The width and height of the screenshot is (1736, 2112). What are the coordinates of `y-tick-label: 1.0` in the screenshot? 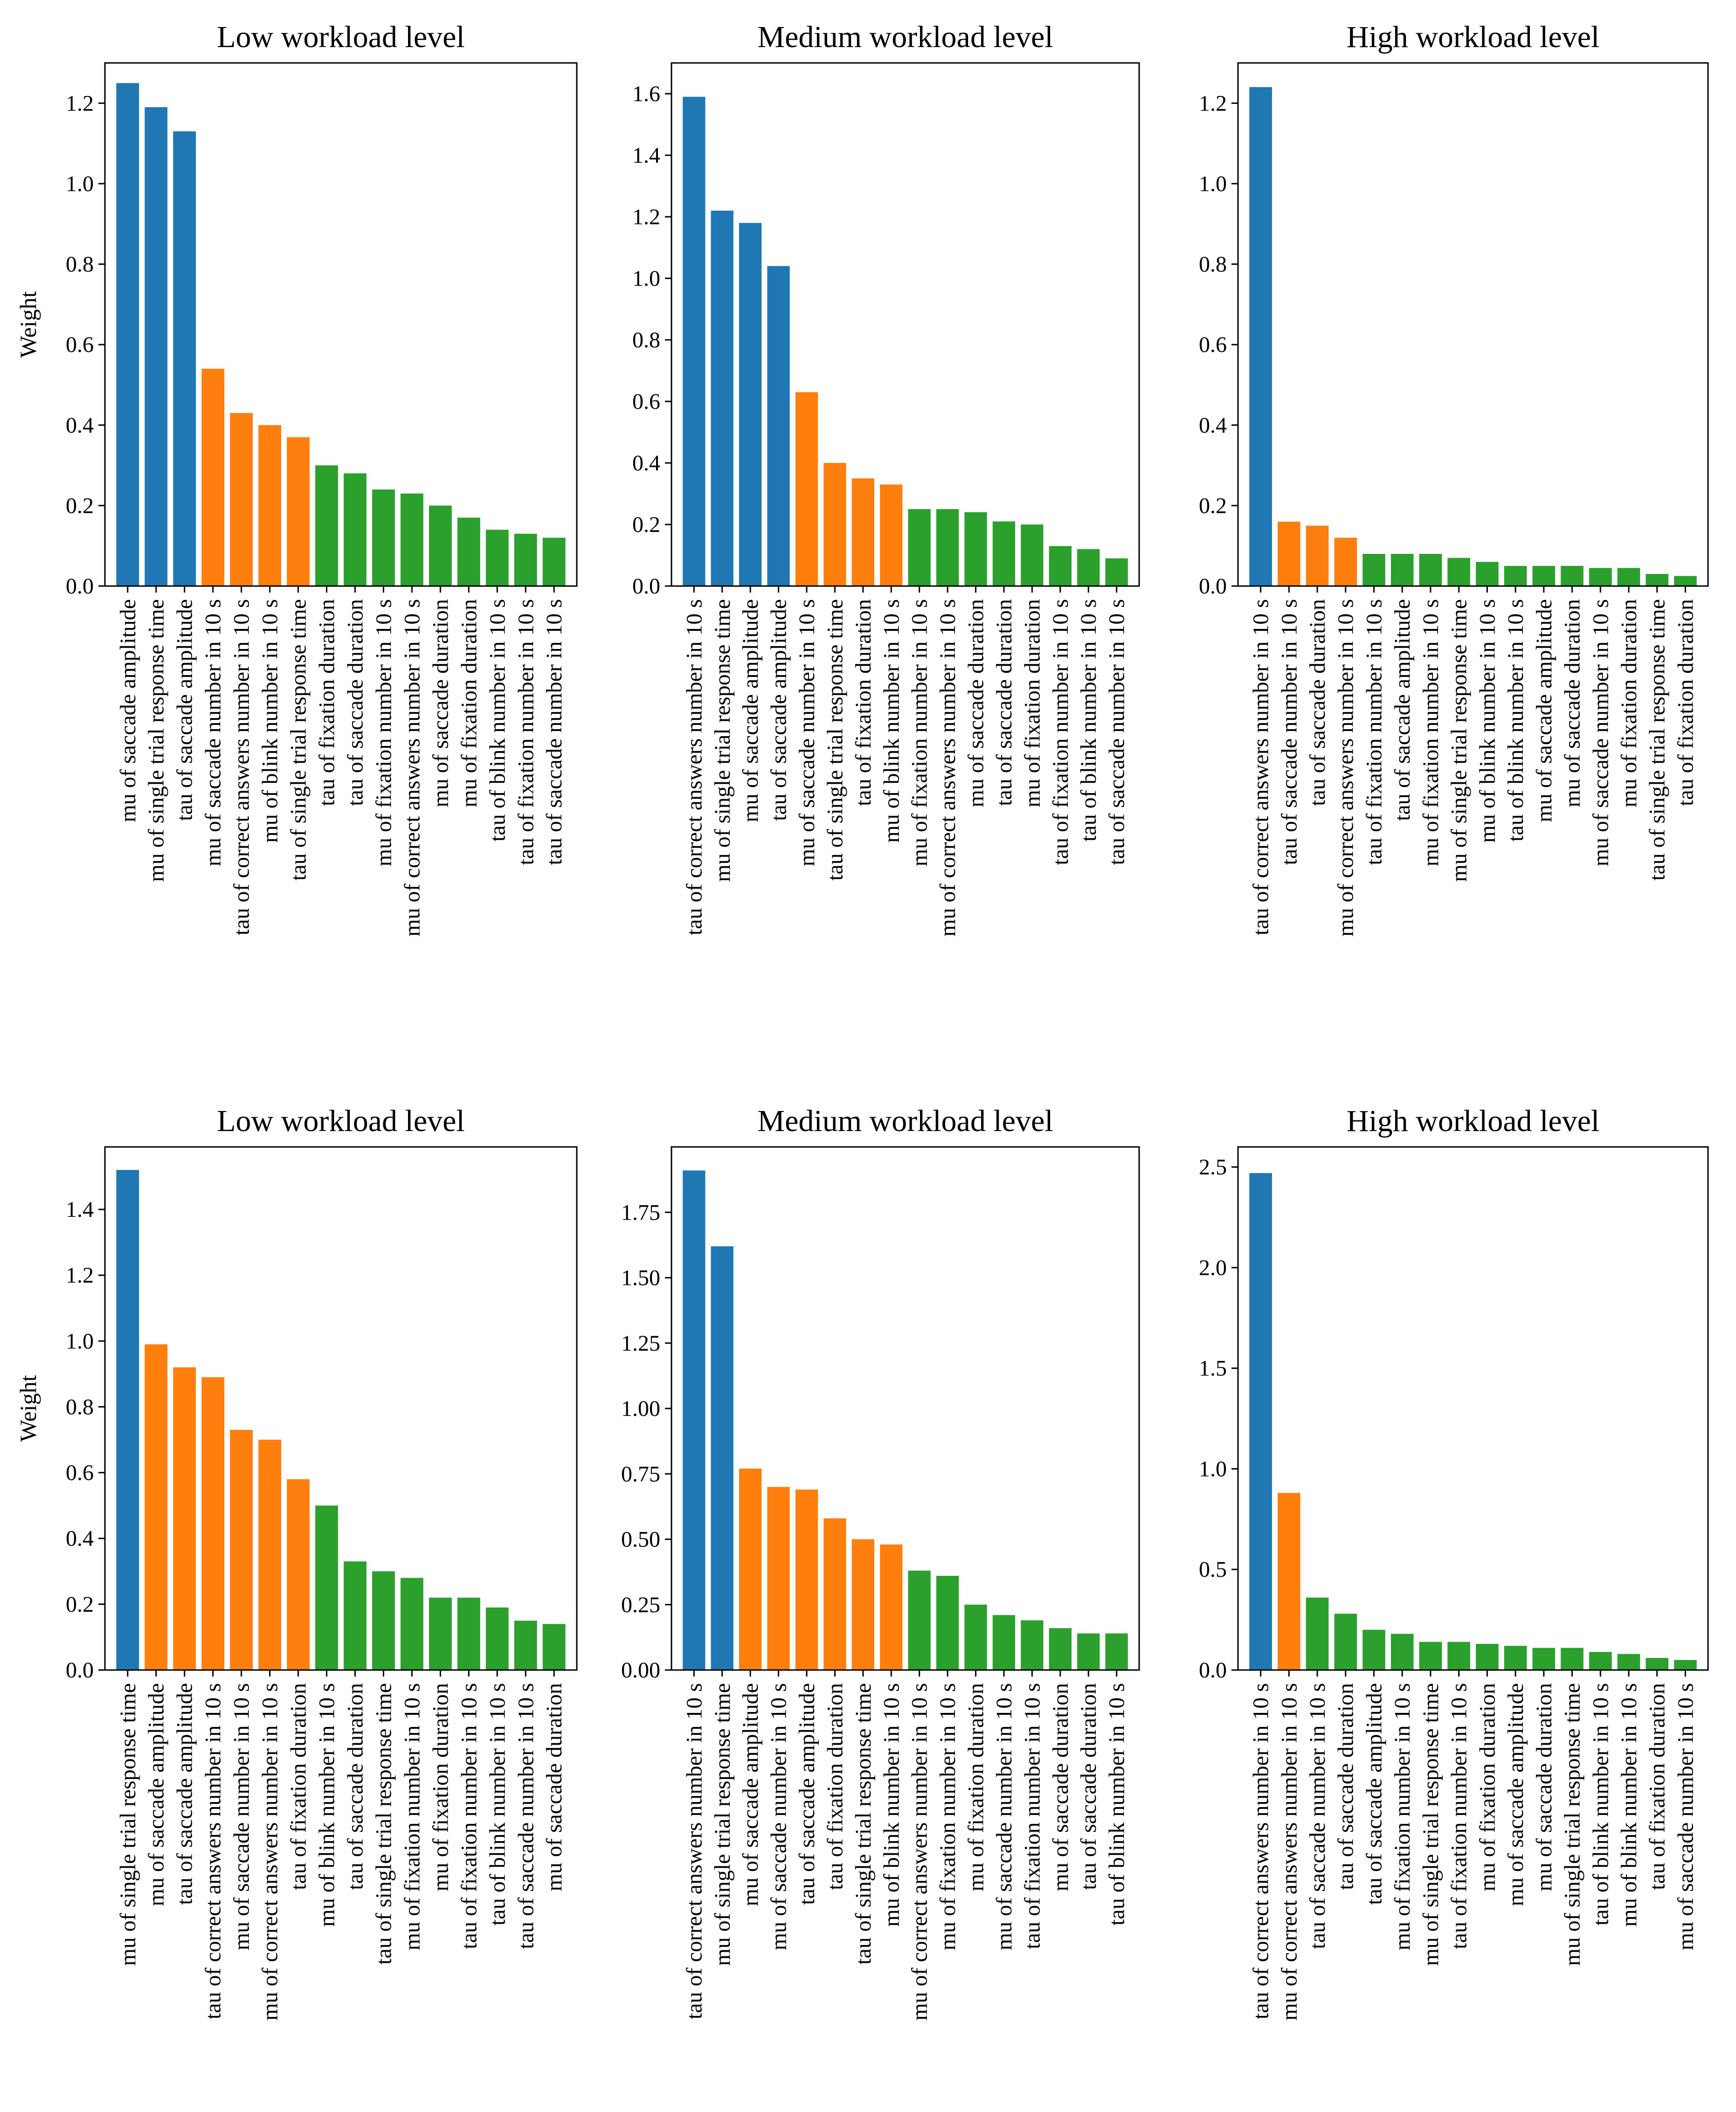 It's located at (80, 1341).